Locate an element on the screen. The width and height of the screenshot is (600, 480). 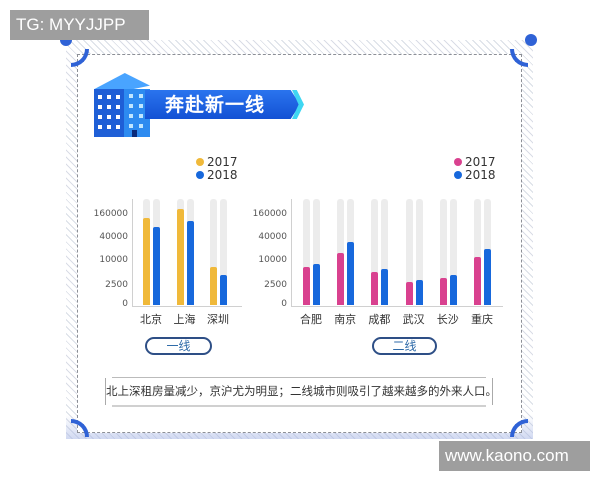
legend-right: 2017 2018 is located at coordinates (475, 169).